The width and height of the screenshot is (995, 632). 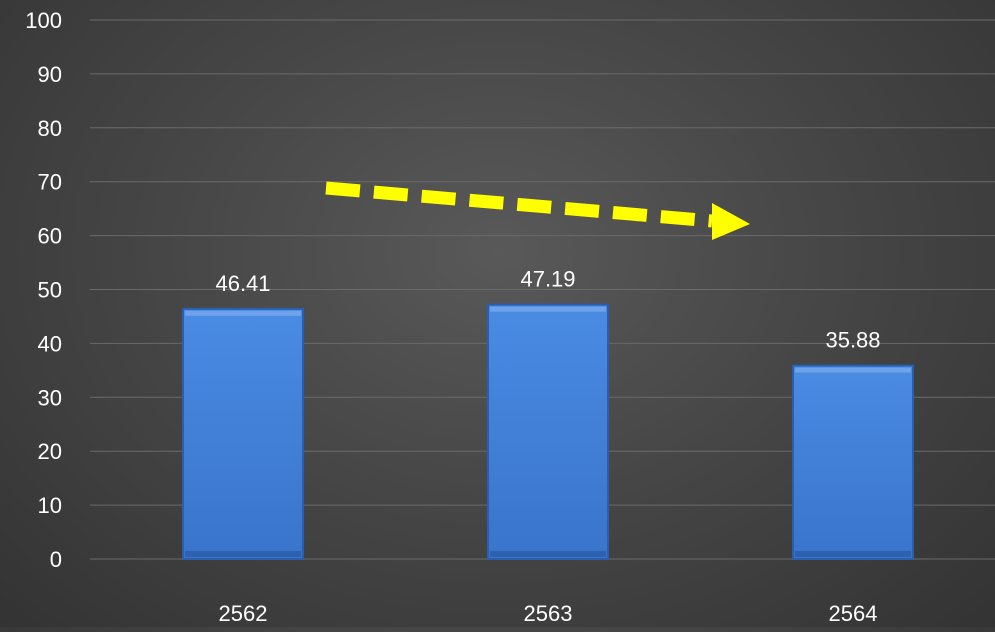 I want to click on y-tick-label: 40, so click(x=50, y=343).